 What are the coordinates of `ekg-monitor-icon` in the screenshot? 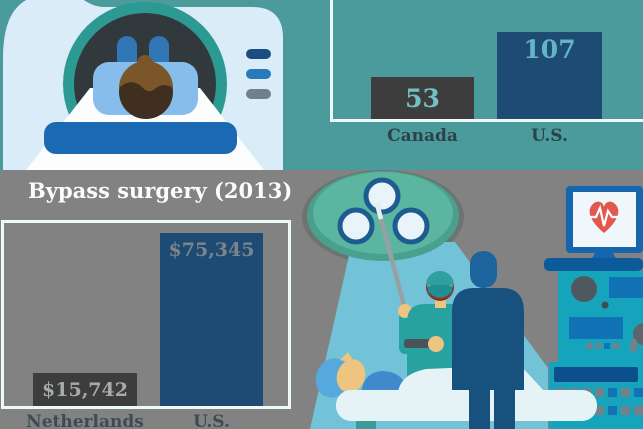 It's located at (604, 224).